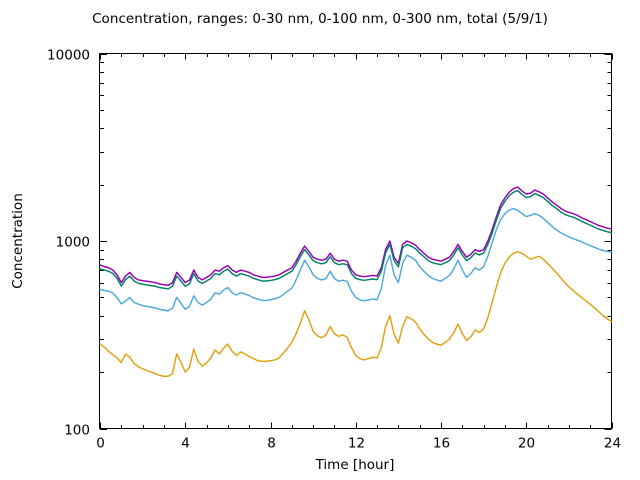 This screenshot has width=640, height=480. What do you see at coordinates (612, 444) in the screenshot?
I see `x-tick-label: 24` at bounding box center [612, 444].